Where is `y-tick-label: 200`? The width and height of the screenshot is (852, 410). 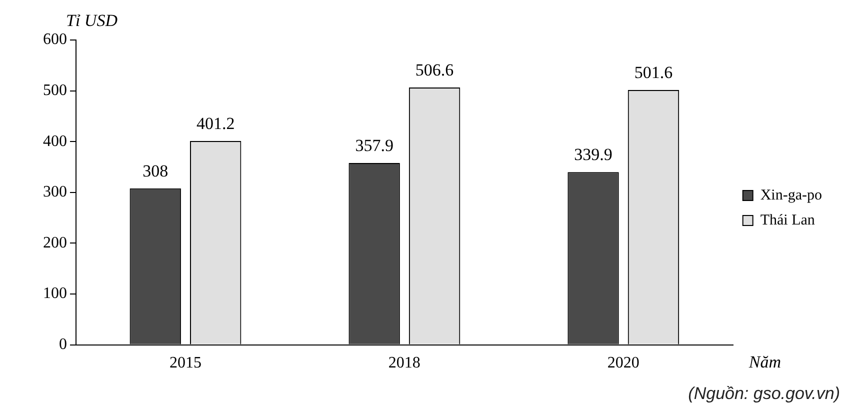 y-tick-label: 200 is located at coordinates (55, 243).